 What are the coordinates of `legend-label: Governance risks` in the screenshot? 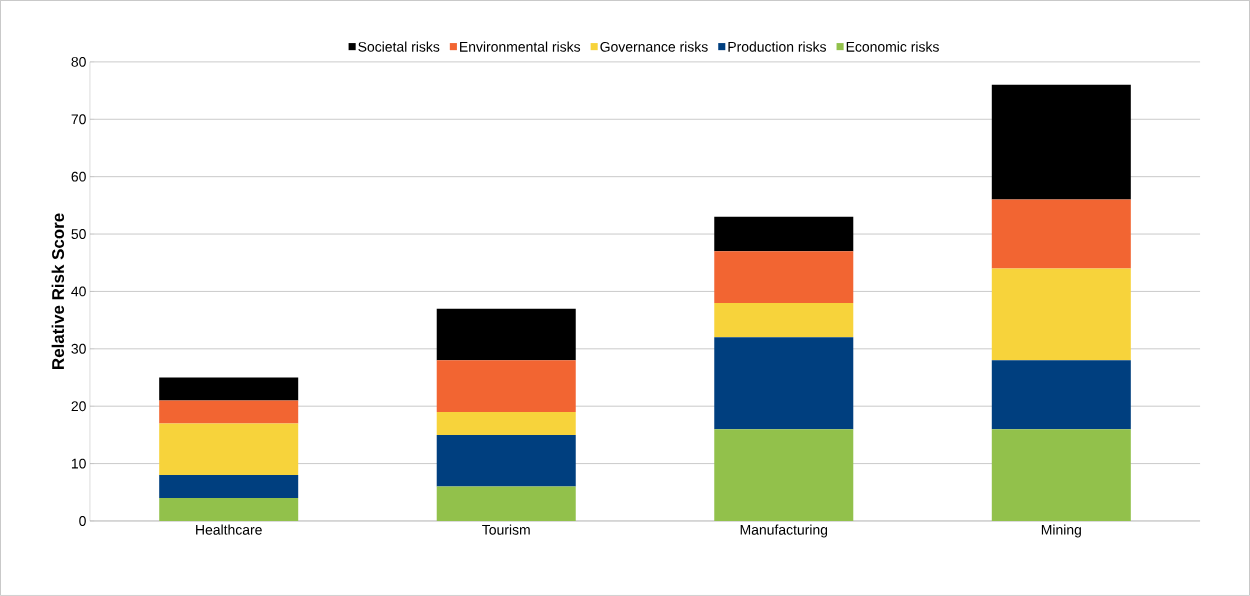 It's located at (654, 46).